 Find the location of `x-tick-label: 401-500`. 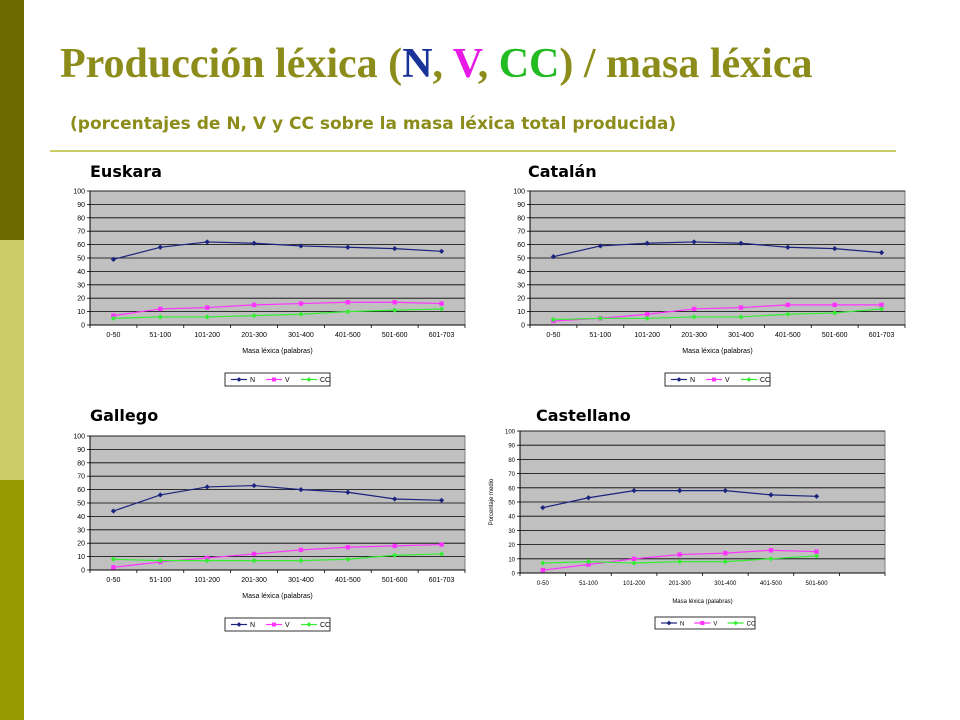

x-tick-label: 401-500 is located at coordinates (771, 584).